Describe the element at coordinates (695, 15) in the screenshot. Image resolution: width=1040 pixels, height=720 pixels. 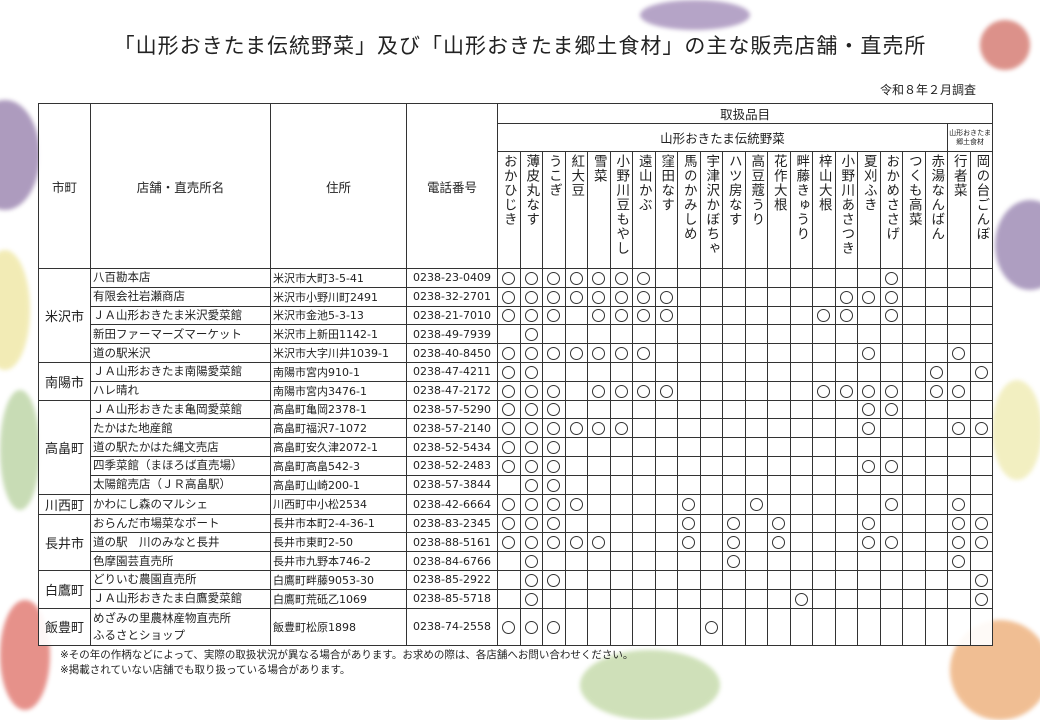
I see `vegetable-illustration` at that location.